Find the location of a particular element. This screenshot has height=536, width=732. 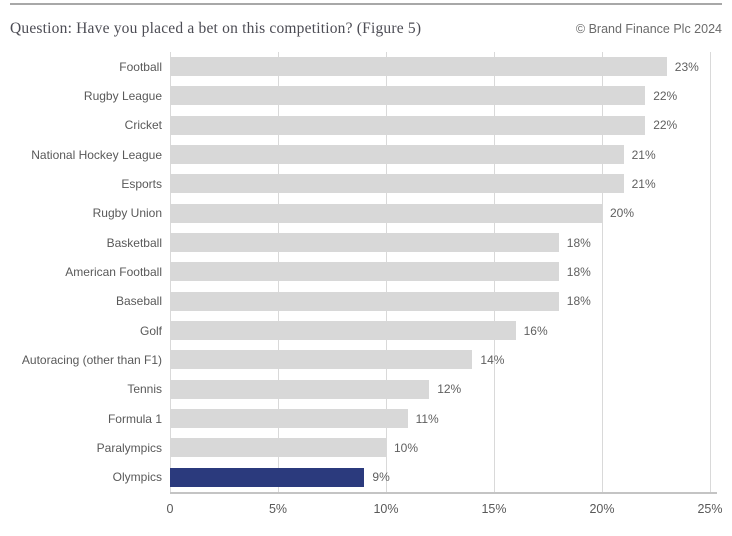

bar-row-basketball: Basketball 18% is located at coordinates (366, 242).